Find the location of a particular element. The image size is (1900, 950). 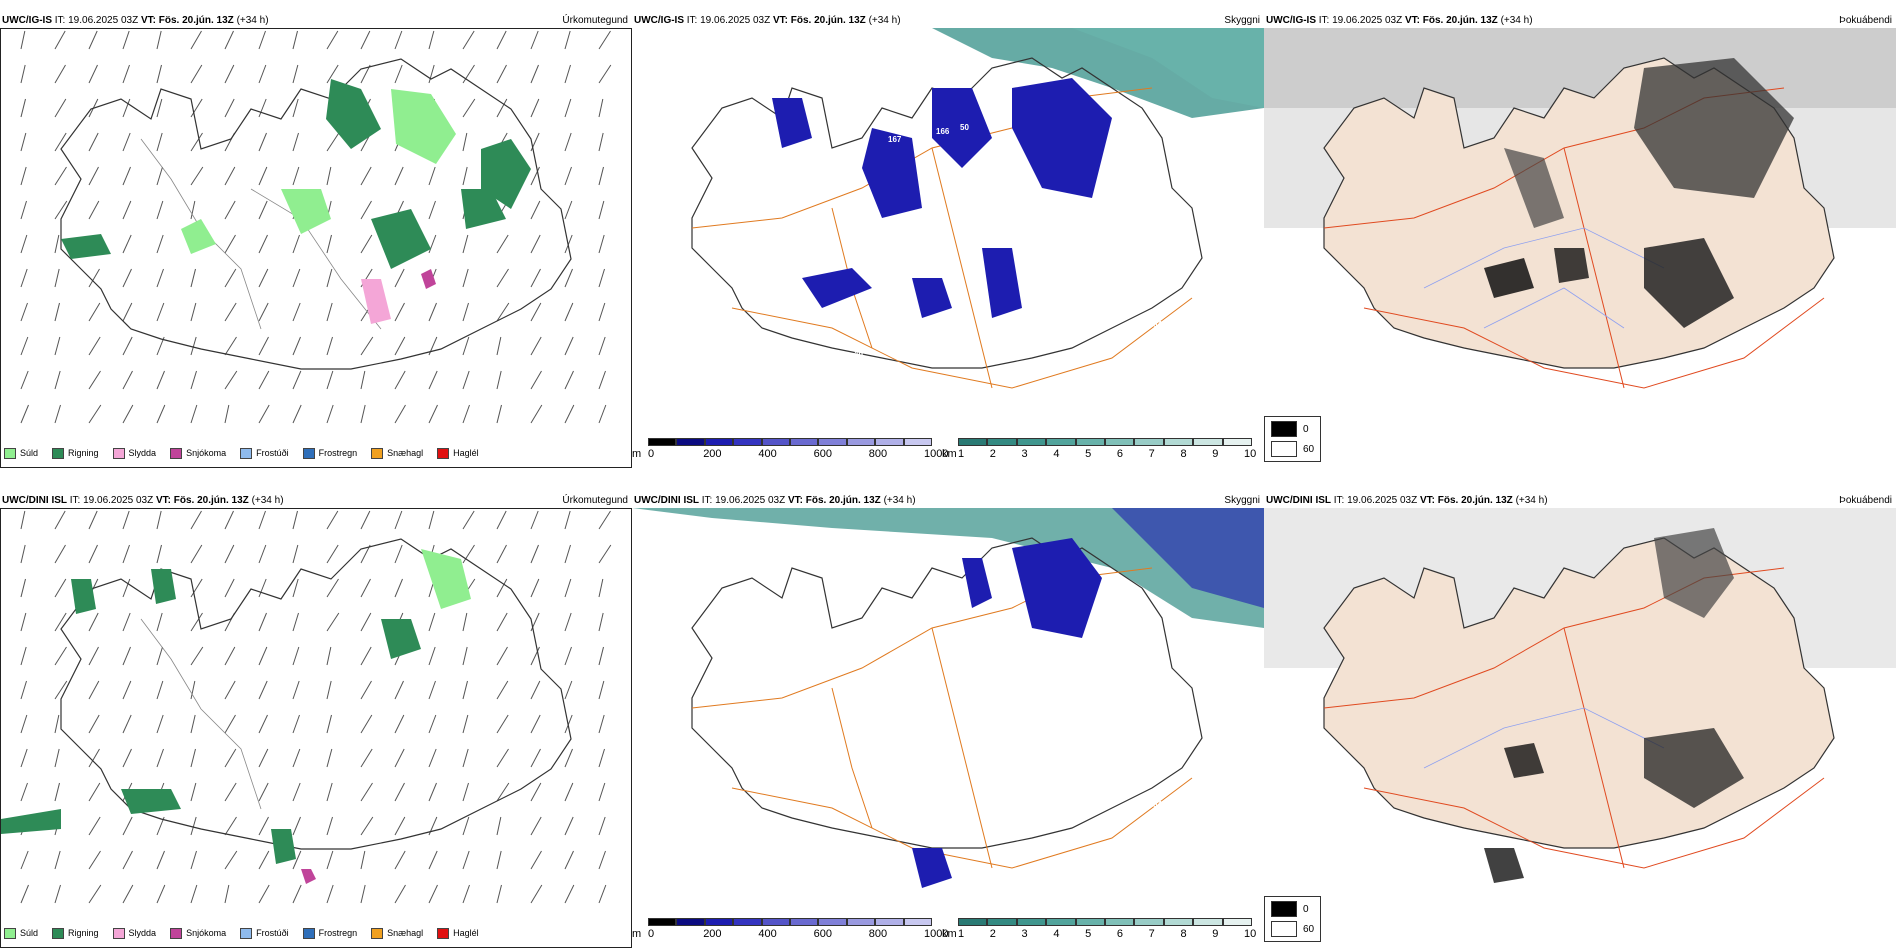

colorbar-tick-label: 7 is located at coordinates (1151, 454).